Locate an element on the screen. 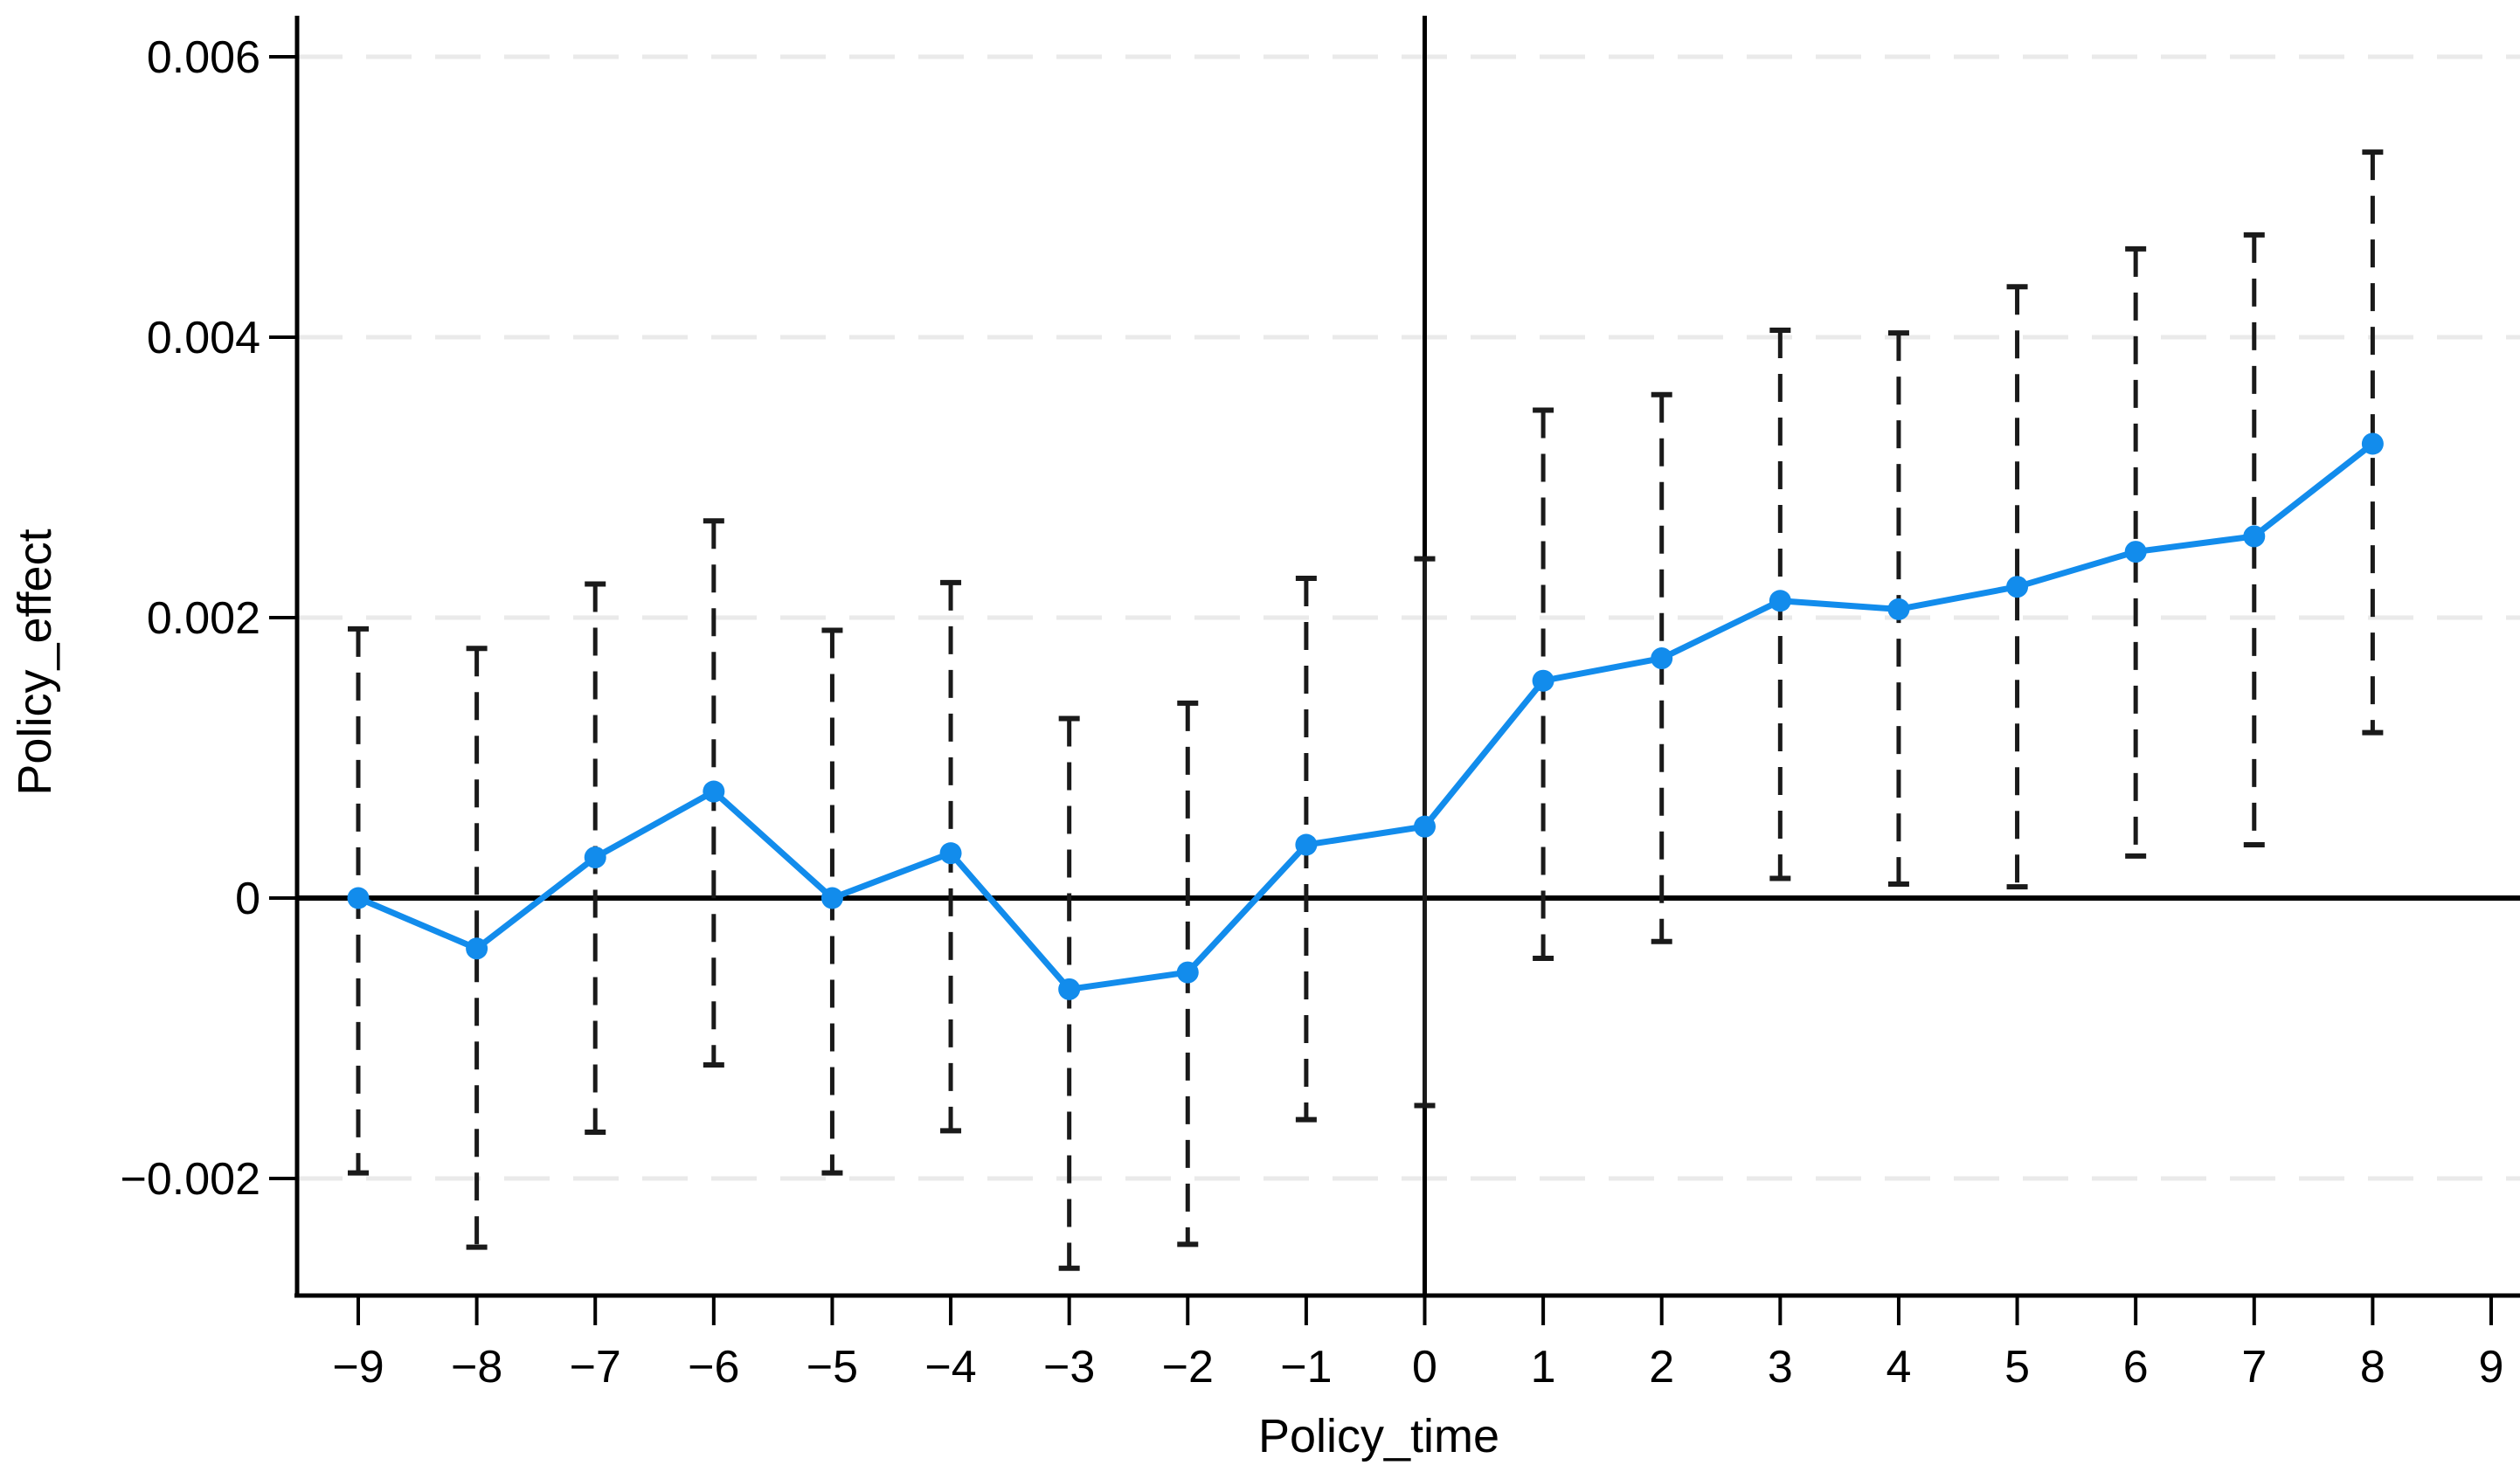 This screenshot has height=1479, width=2520. y-tick-label--0.002: −0.002 is located at coordinates (191, 1179).